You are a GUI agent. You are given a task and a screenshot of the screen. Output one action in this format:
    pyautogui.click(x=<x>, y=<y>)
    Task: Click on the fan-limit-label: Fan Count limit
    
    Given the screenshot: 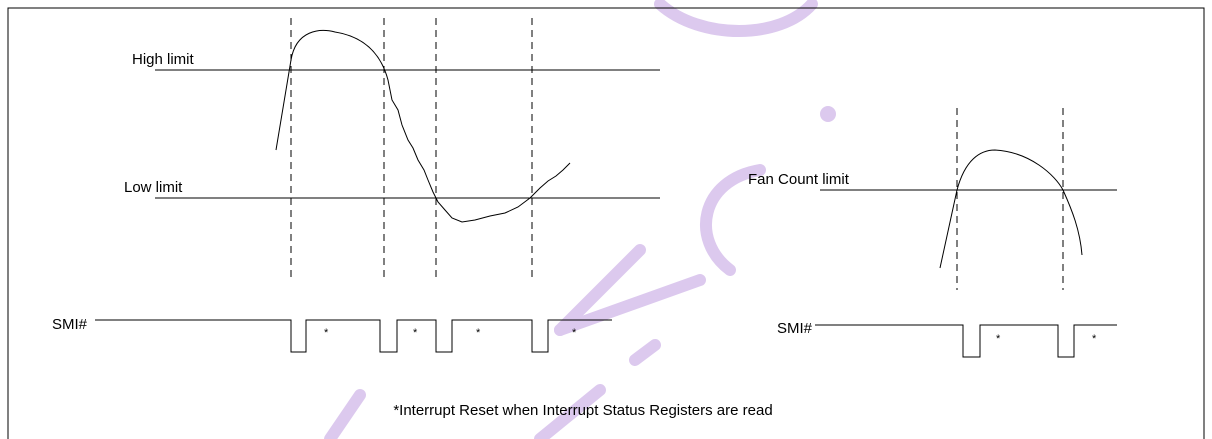 What is the action you would take?
    pyautogui.click(x=799, y=179)
    